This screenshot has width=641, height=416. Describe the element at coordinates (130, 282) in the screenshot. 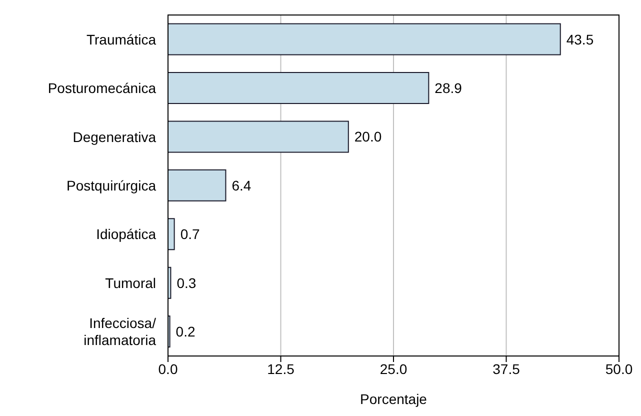

I see `y-tick-label: Tumoral` at that location.